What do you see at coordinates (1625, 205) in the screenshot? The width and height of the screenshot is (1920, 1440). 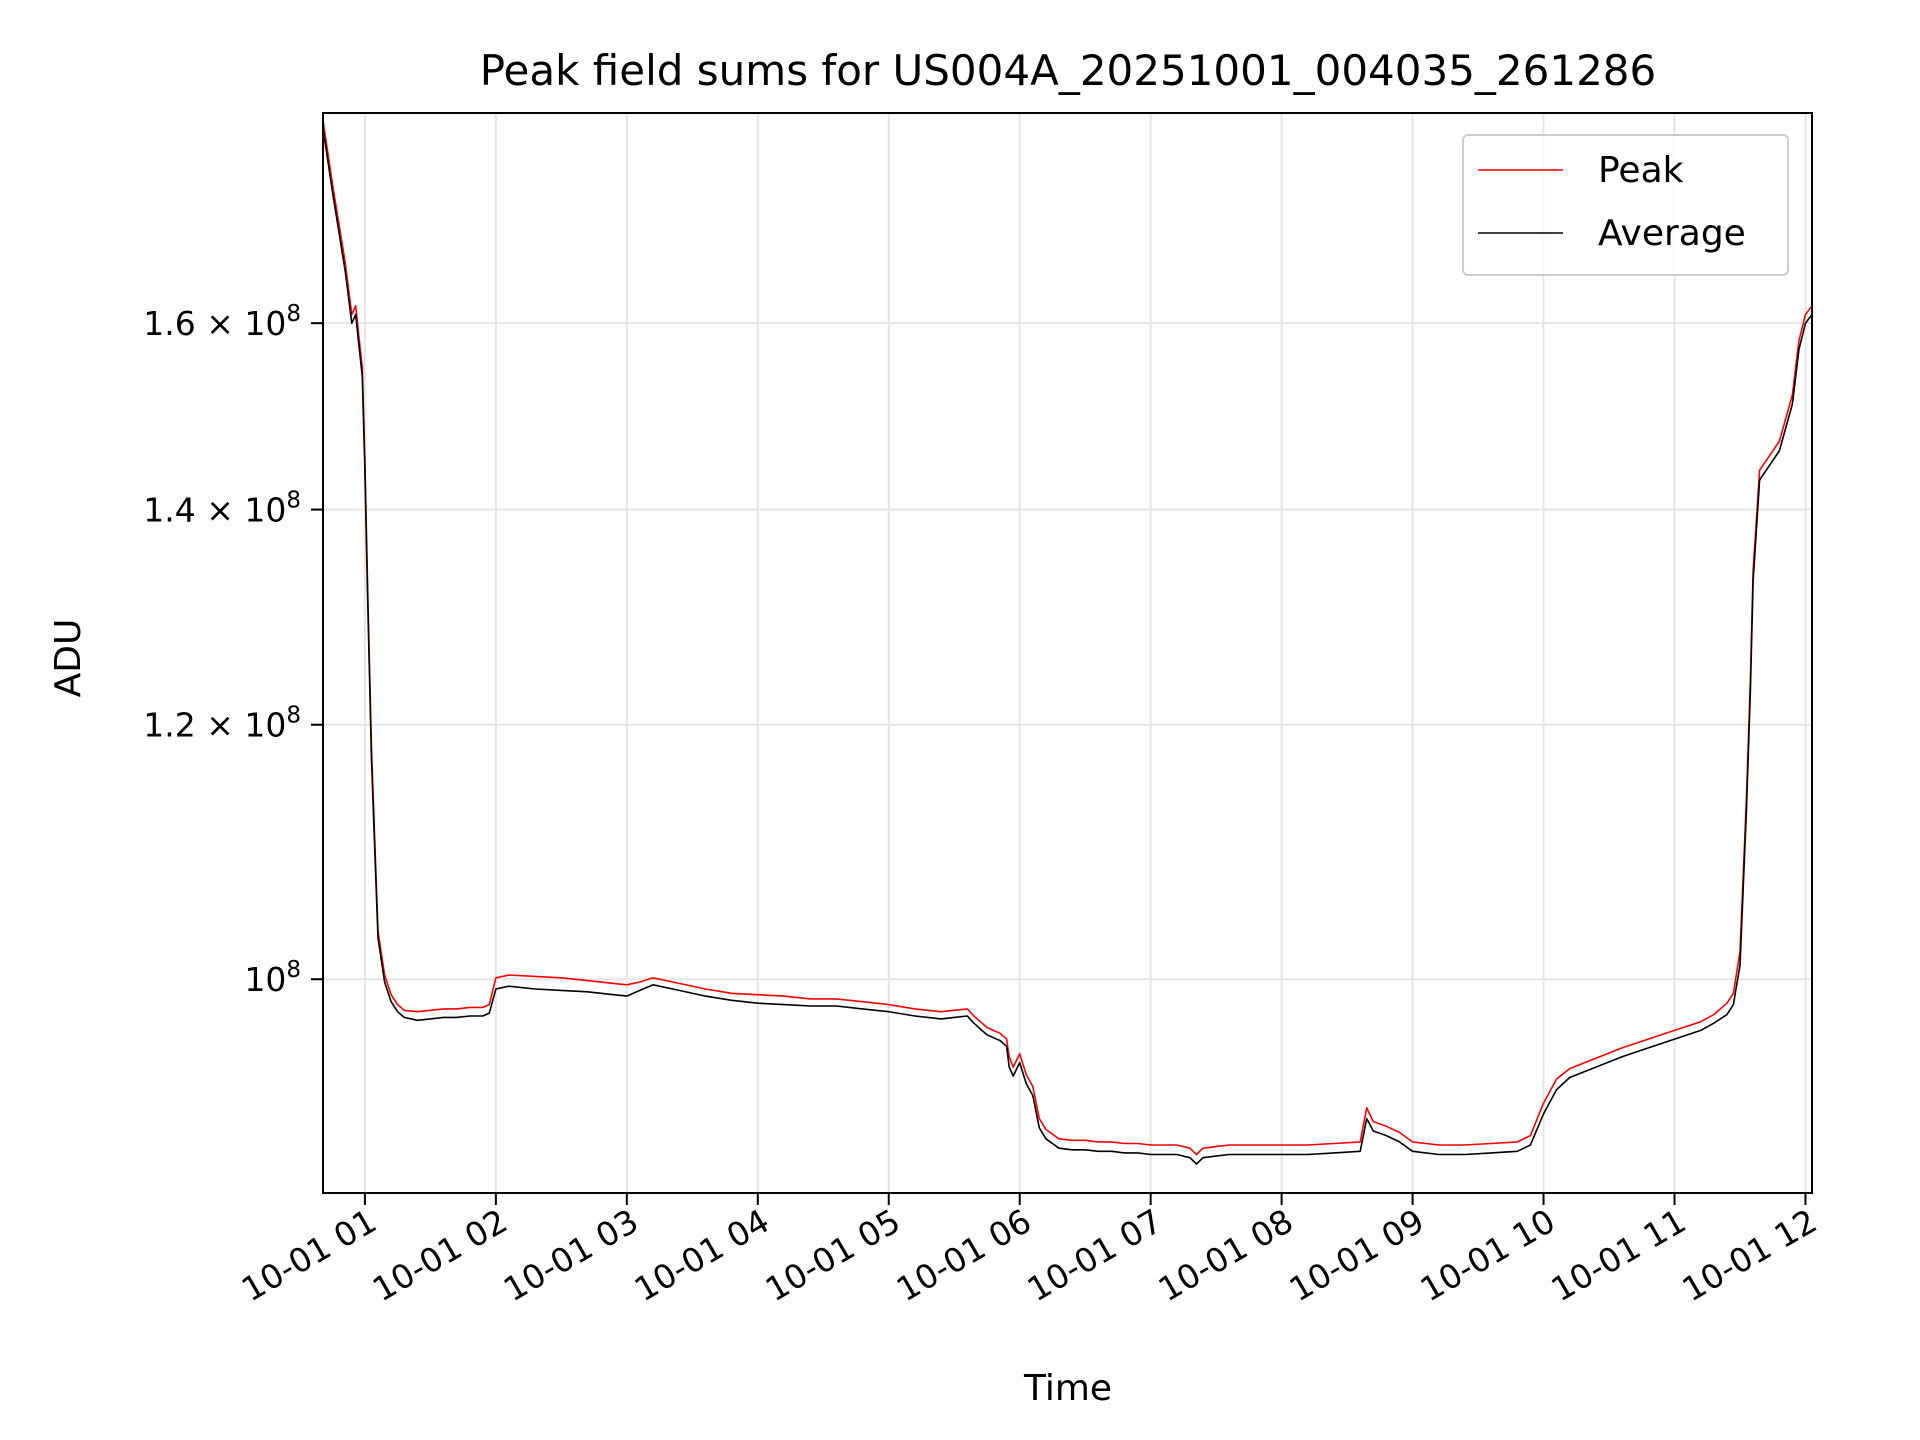 I see `legend: Peak Average` at bounding box center [1625, 205].